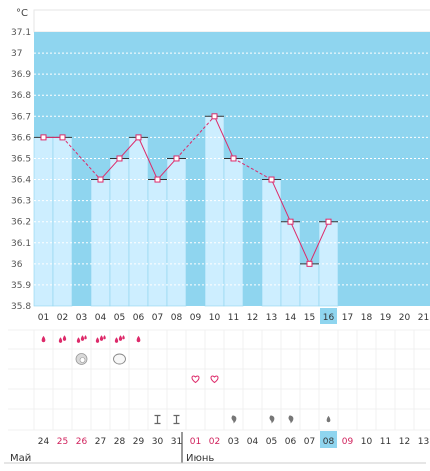 This screenshot has height=471, width=430. Describe the element at coordinates (196, 318) in the screenshot. I see `x-tick-label: 09` at that location.